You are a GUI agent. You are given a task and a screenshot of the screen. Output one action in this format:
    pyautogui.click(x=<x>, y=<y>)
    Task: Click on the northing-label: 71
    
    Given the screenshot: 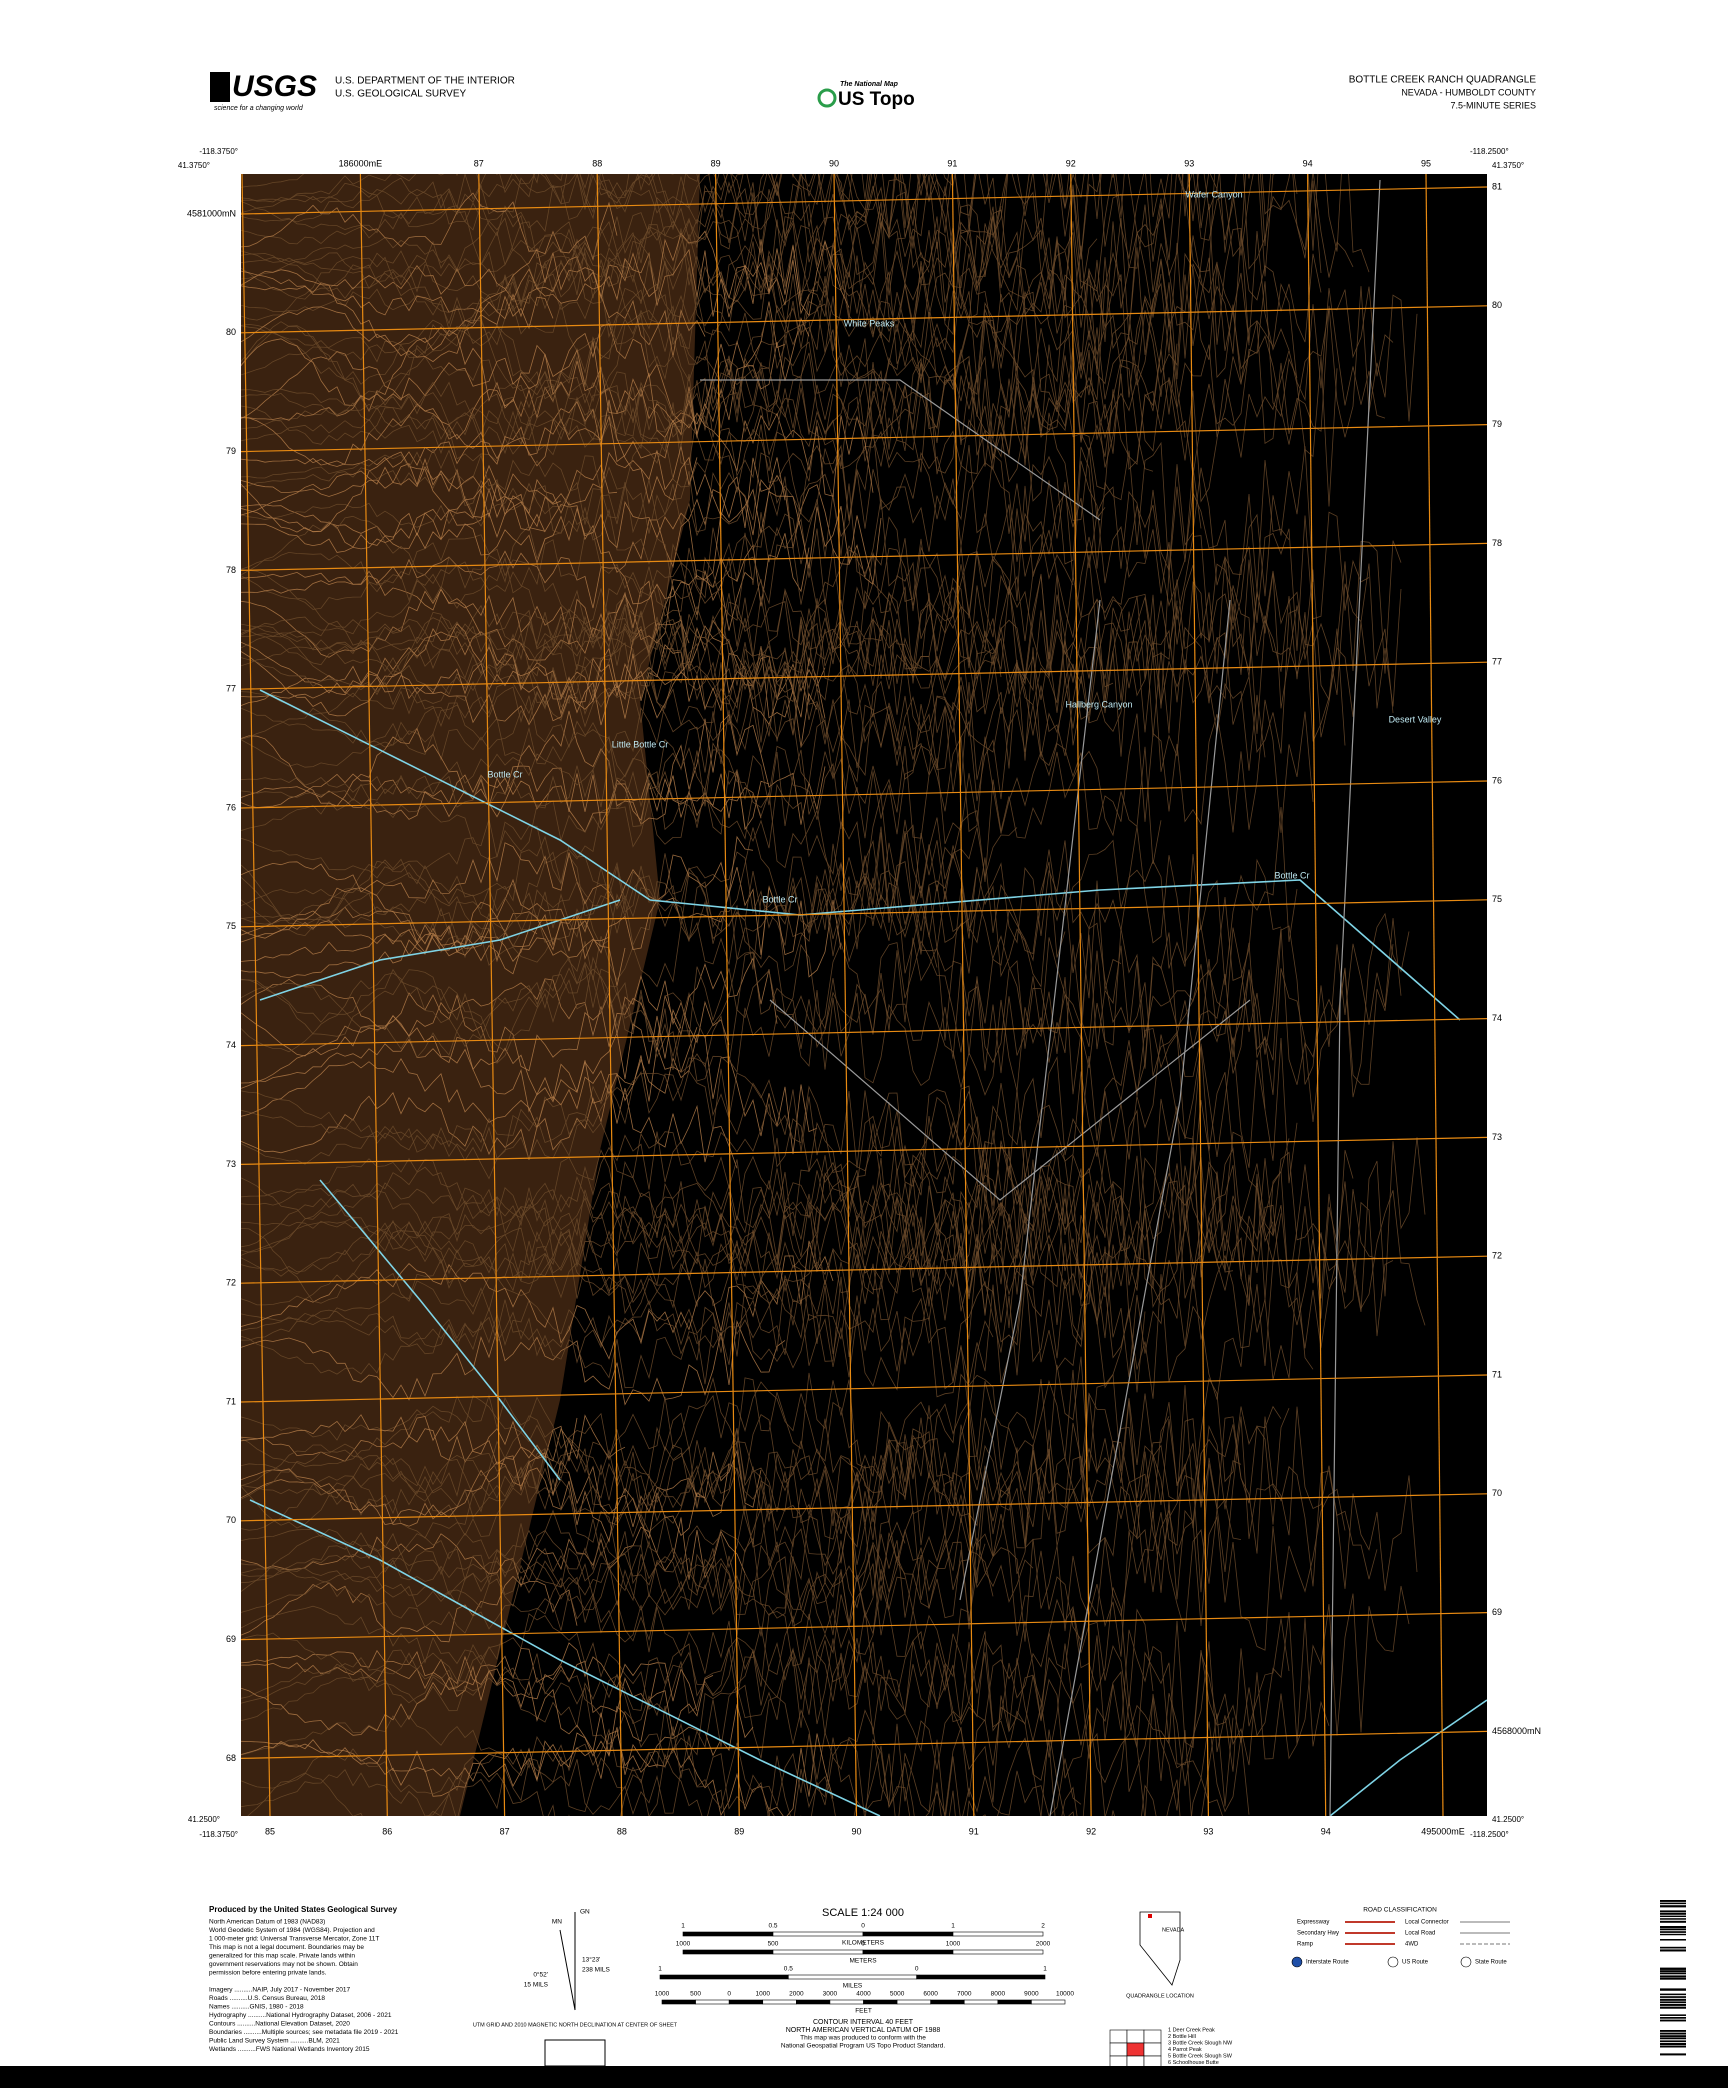 What is the action you would take?
    pyautogui.click(x=231, y=1401)
    